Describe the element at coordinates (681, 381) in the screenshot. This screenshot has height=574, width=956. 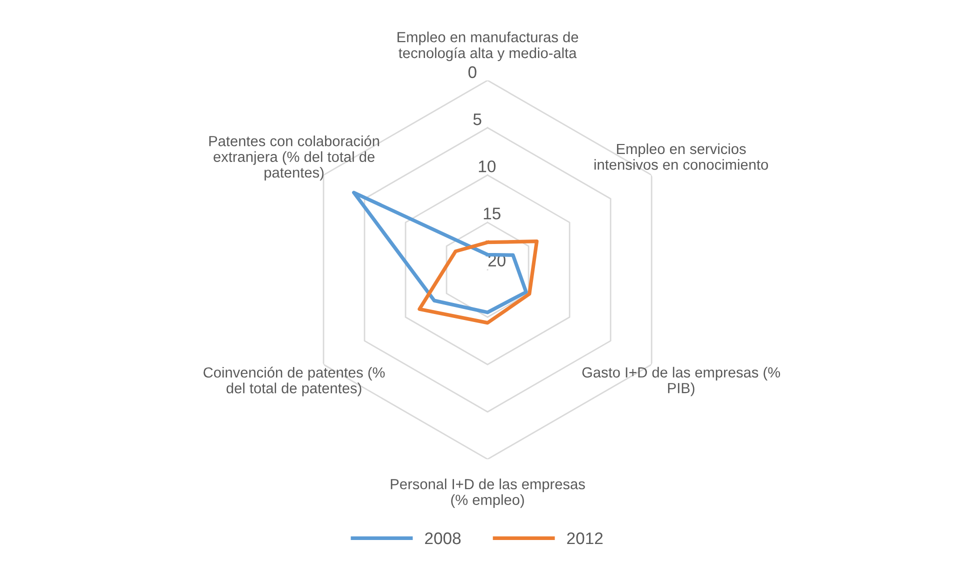
I see `spoke-label: Gasto I+D de las empresas (% PIB)` at that location.